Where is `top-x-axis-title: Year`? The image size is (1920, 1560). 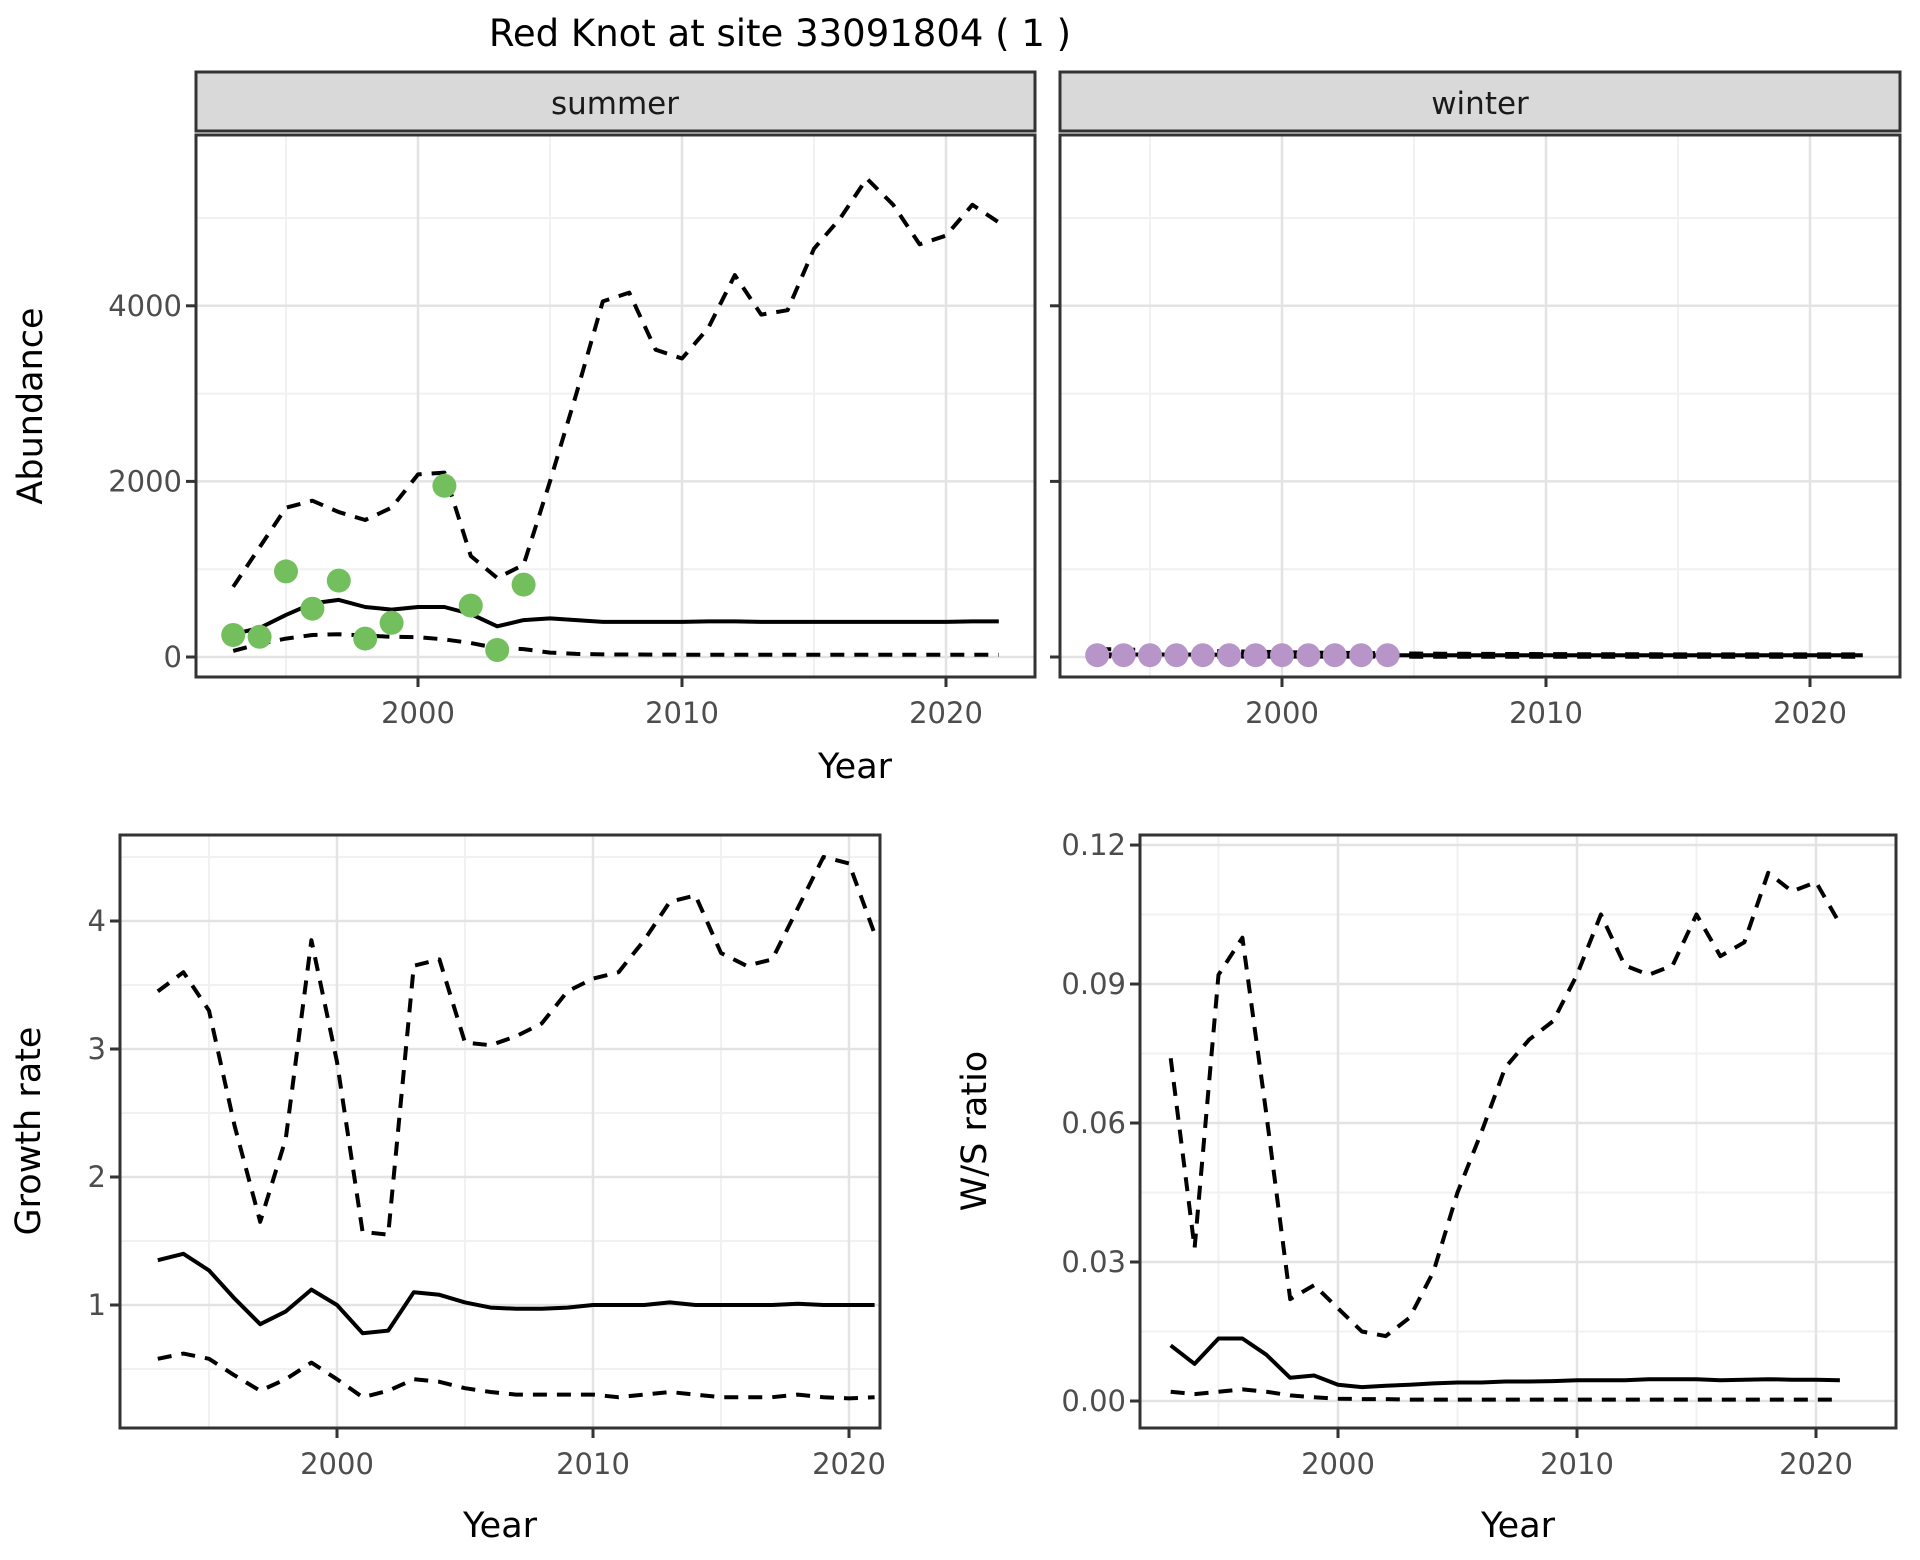
top-x-axis-title: Year is located at coordinates (855, 767).